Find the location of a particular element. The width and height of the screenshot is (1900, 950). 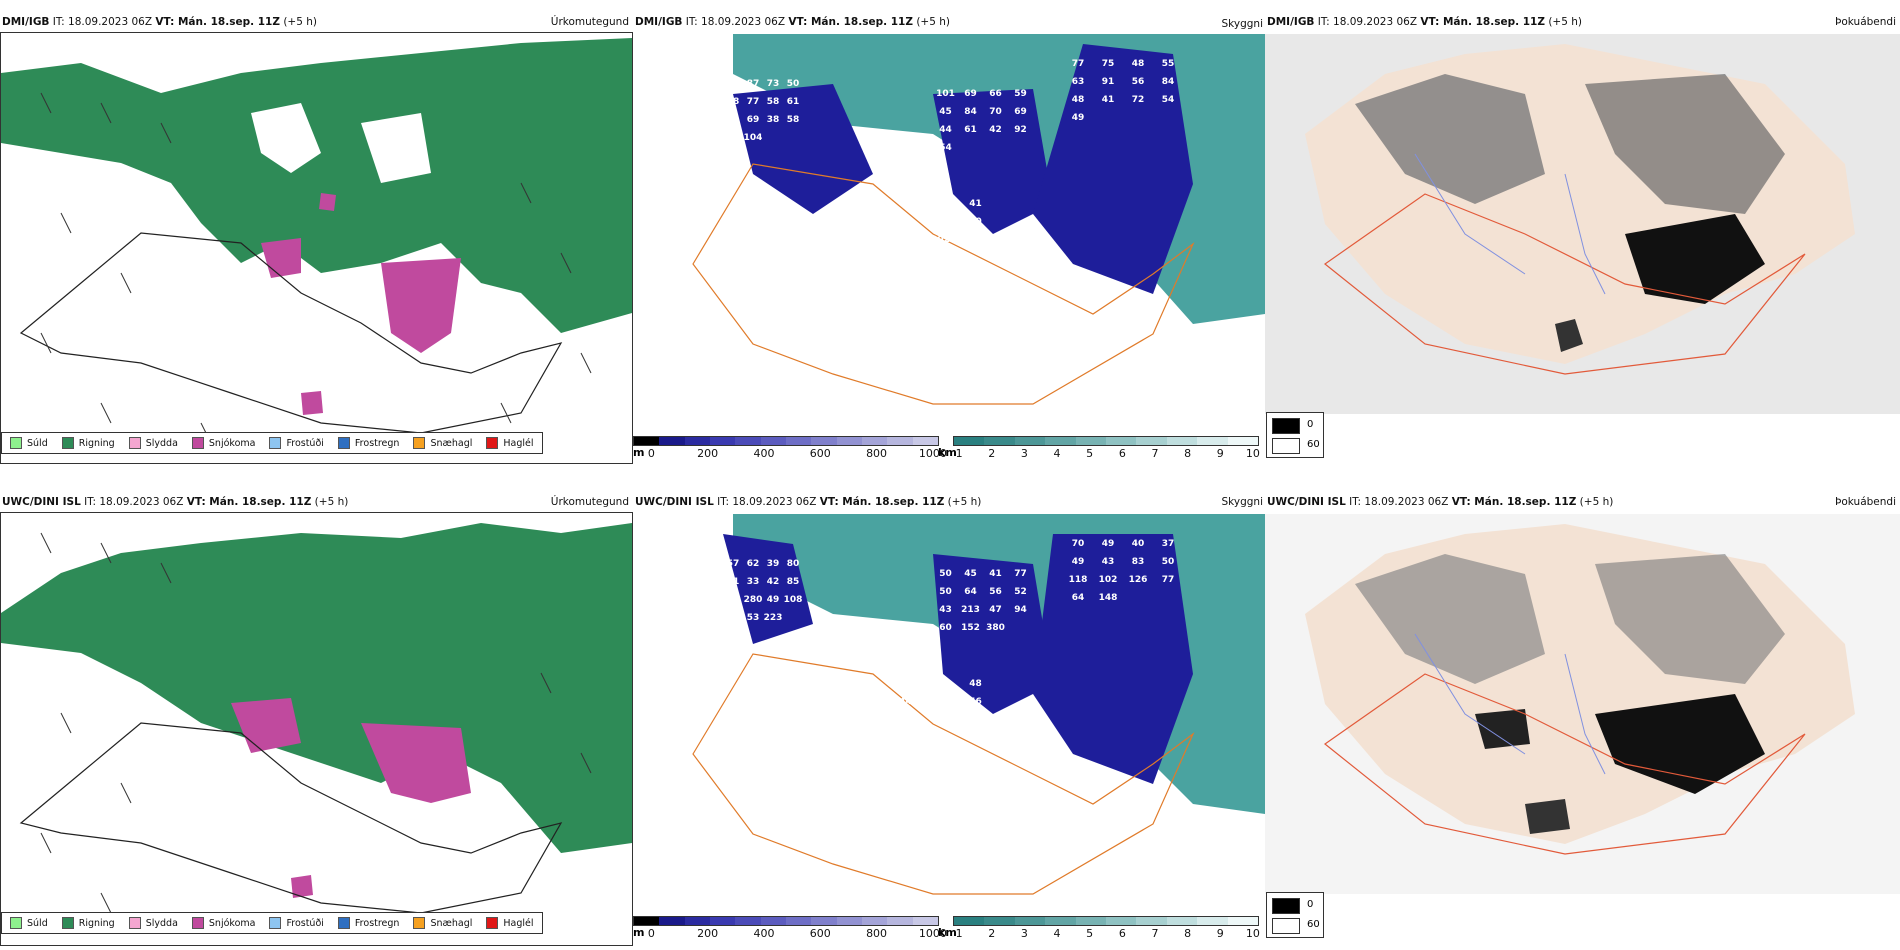

cloudbase-label: 54 is located at coordinates (945, 148).